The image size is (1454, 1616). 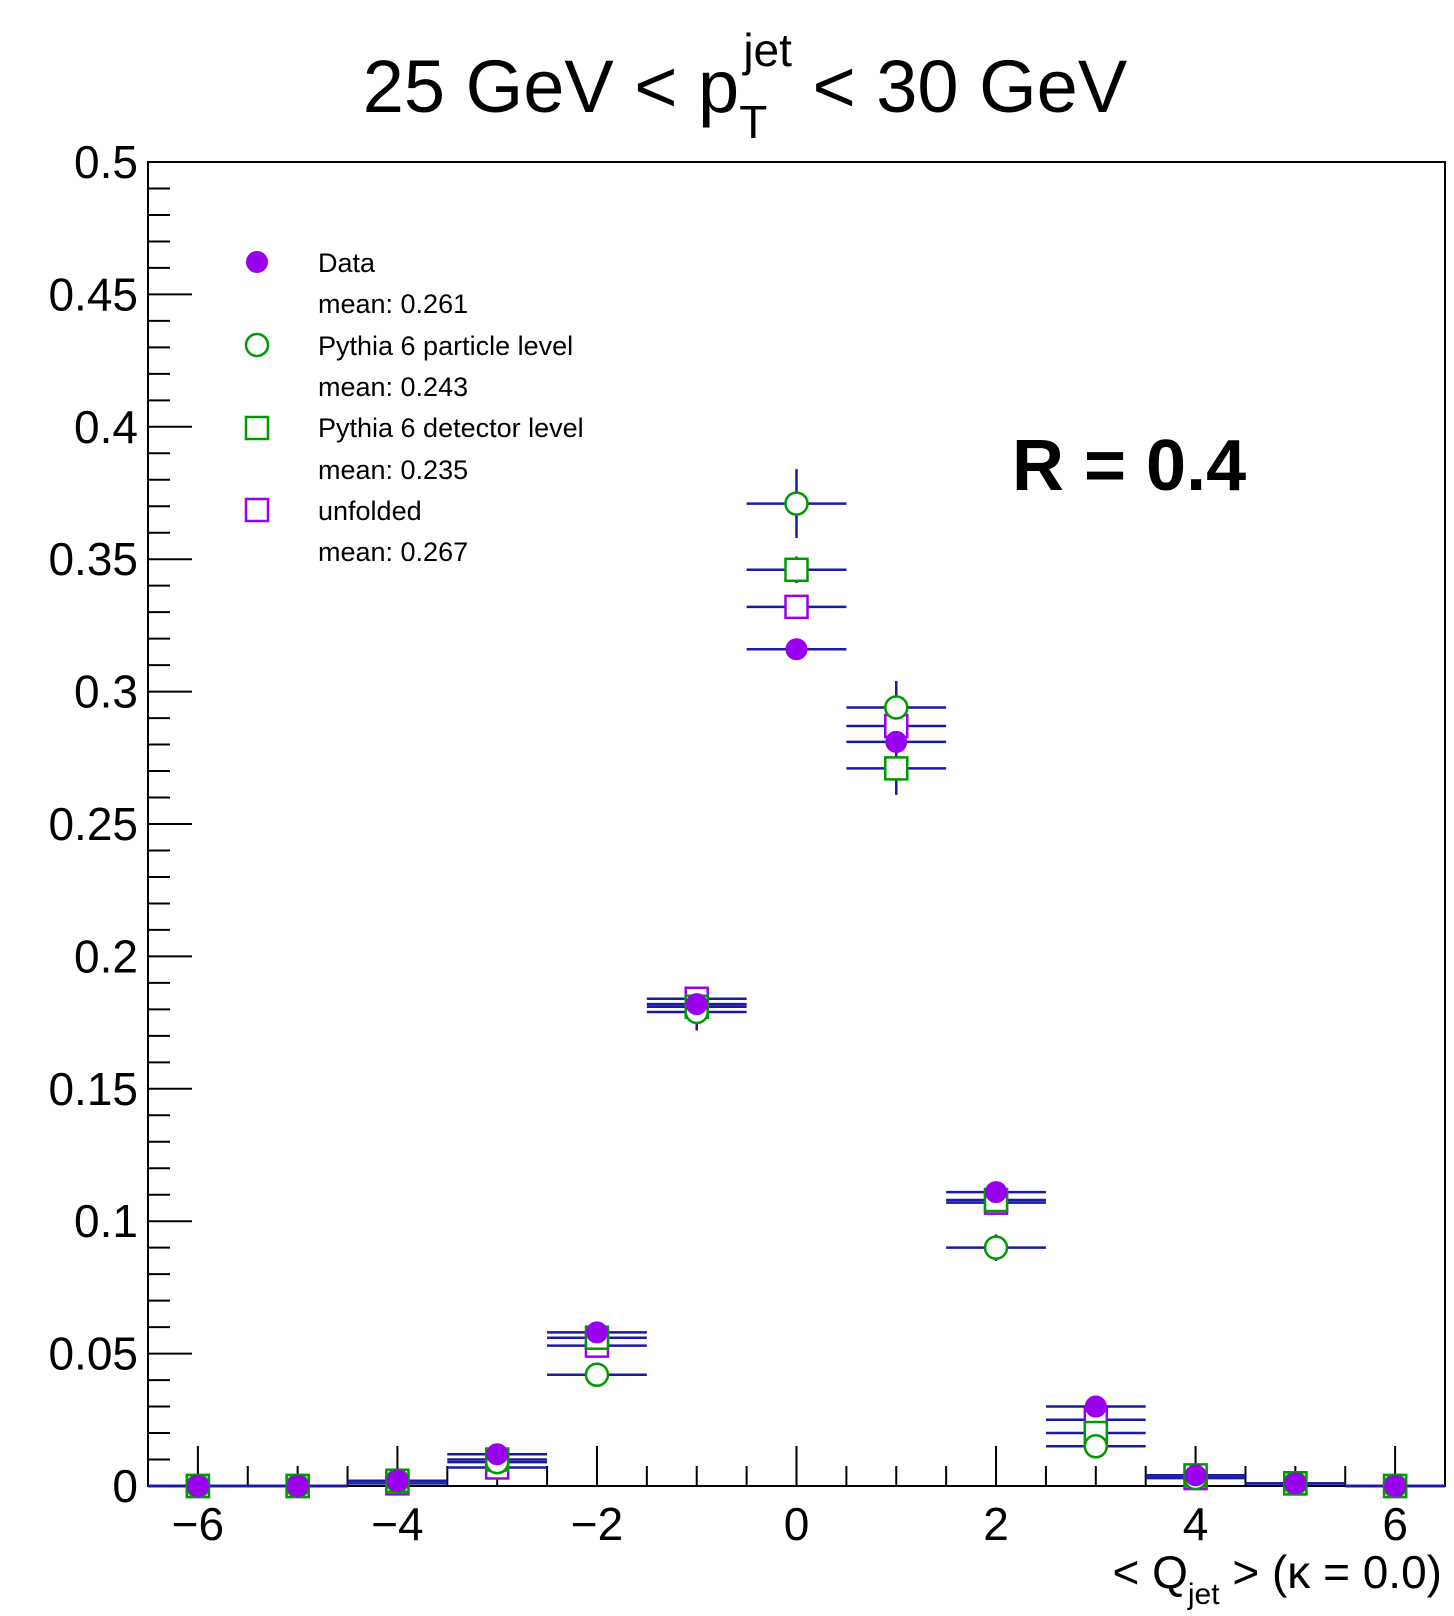 I want to click on legend-data-mean: mean: 0.261, so click(x=393, y=304).